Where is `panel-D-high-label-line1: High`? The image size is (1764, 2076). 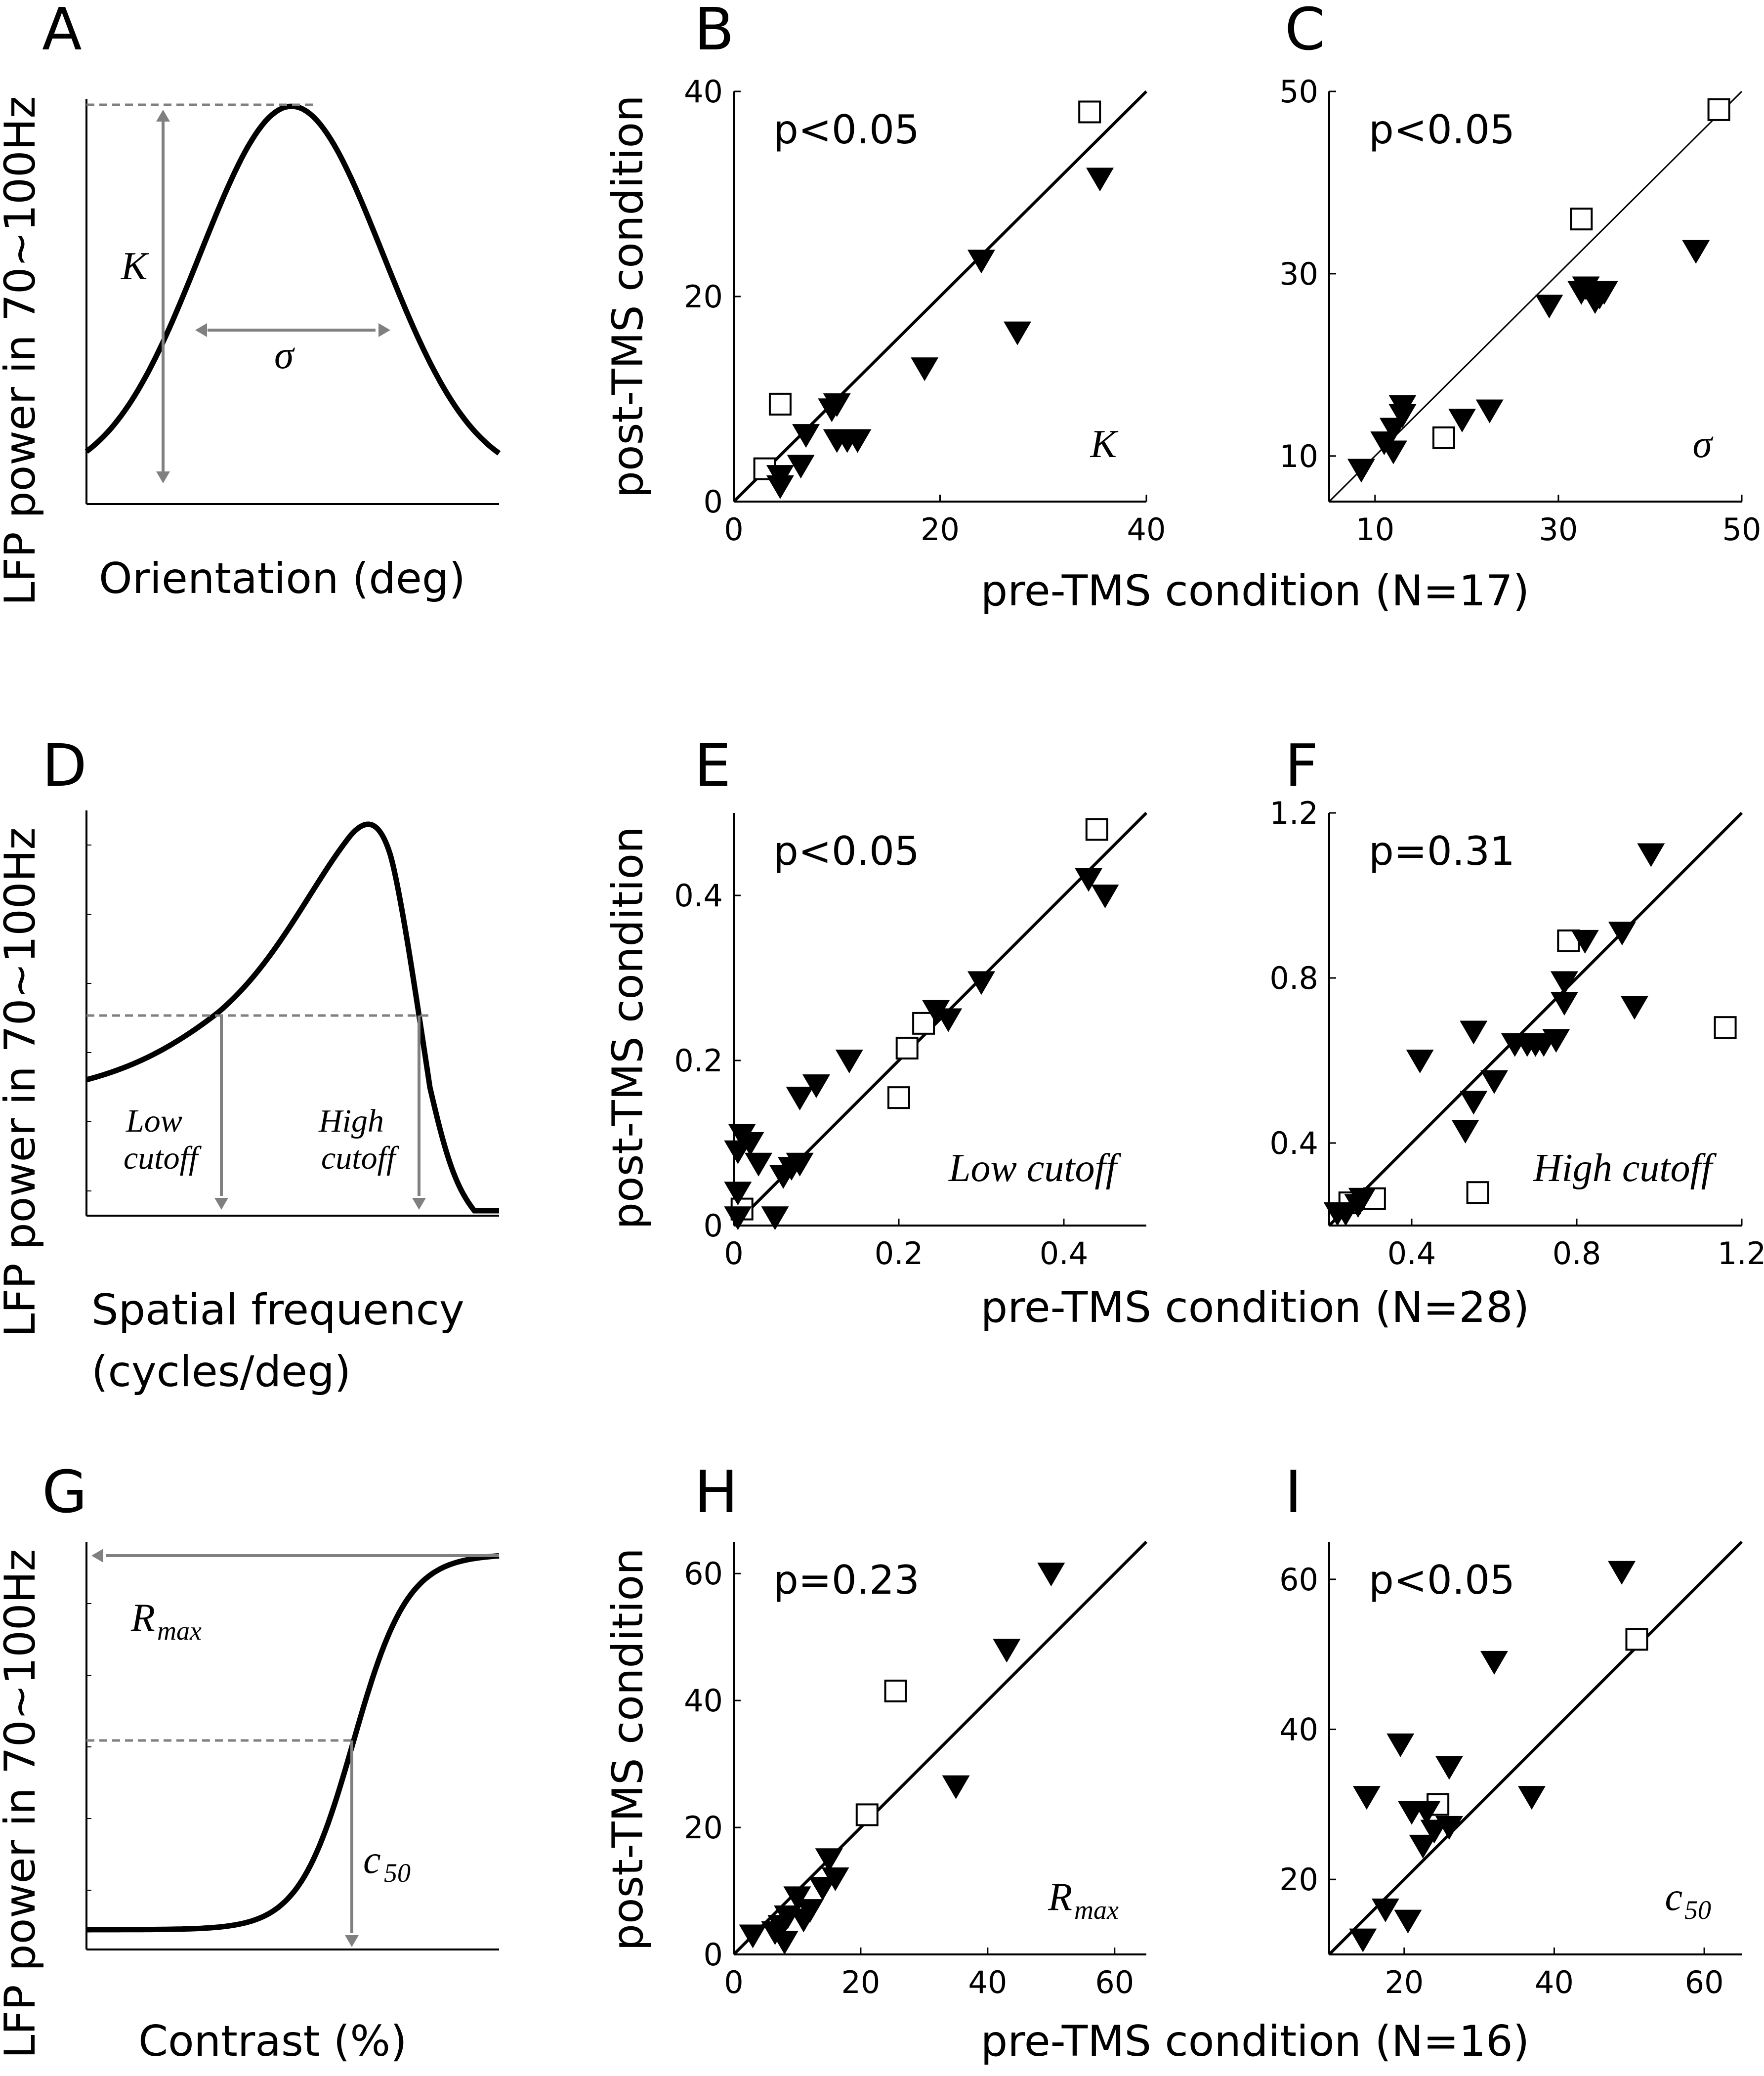
panel-D-high-label-line1: High is located at coordinates (351, 1121).